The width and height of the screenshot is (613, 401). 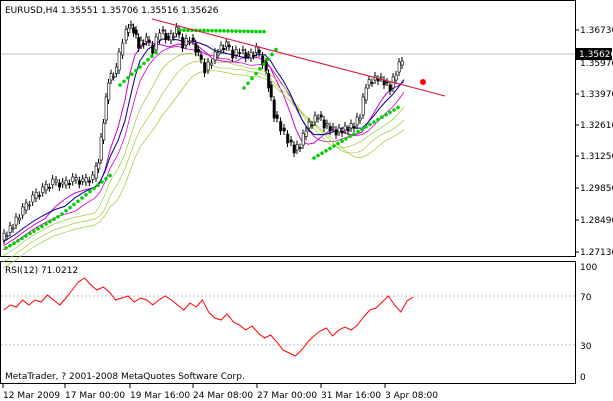 What do you see at coordinates (596, 253) in the screenshot?
I see `price-label: 1.27130` at bounding box center [596, 253].